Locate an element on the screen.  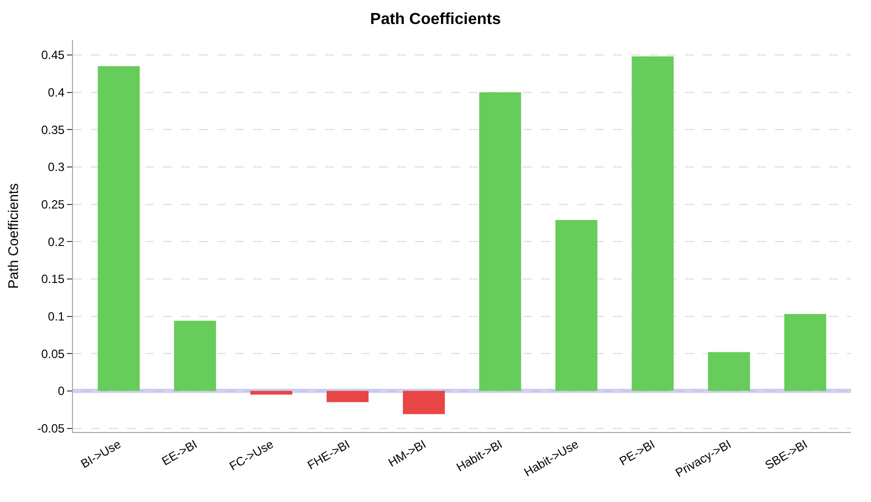
y-axis-title: Path Coefficients is located at coordinates (12, 236).